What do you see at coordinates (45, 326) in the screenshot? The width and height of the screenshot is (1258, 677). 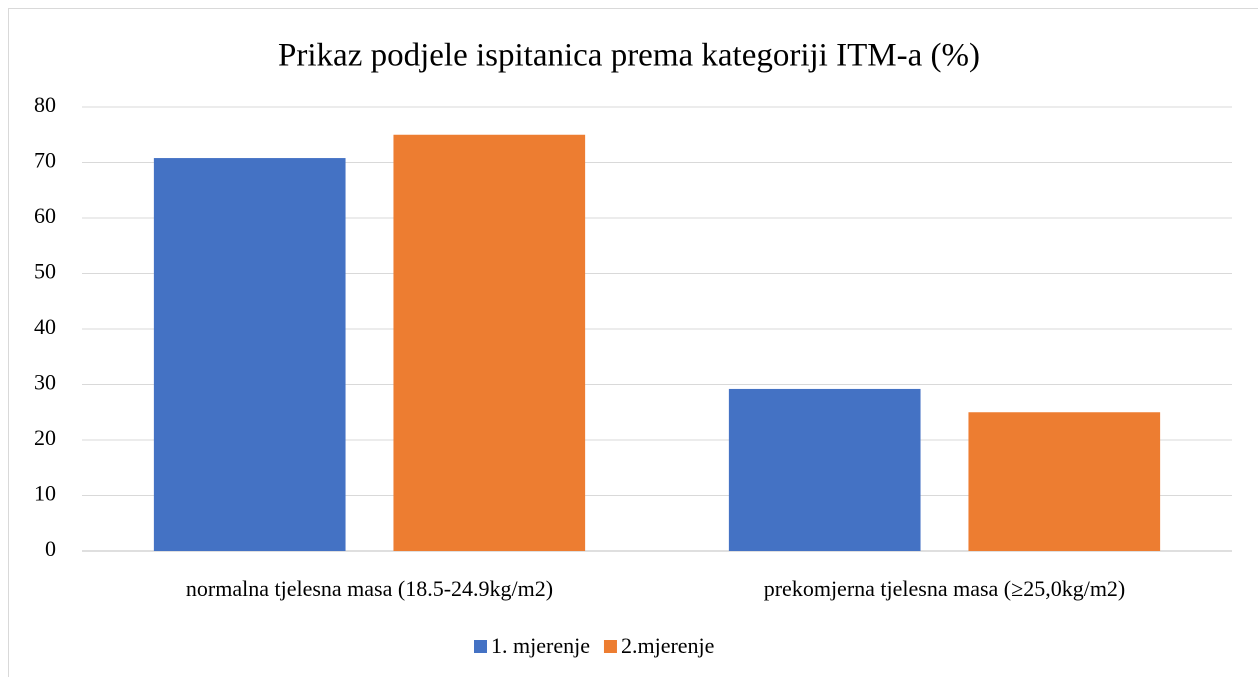 I see `y-tick-label: 40` at bounding box center [45, 326].